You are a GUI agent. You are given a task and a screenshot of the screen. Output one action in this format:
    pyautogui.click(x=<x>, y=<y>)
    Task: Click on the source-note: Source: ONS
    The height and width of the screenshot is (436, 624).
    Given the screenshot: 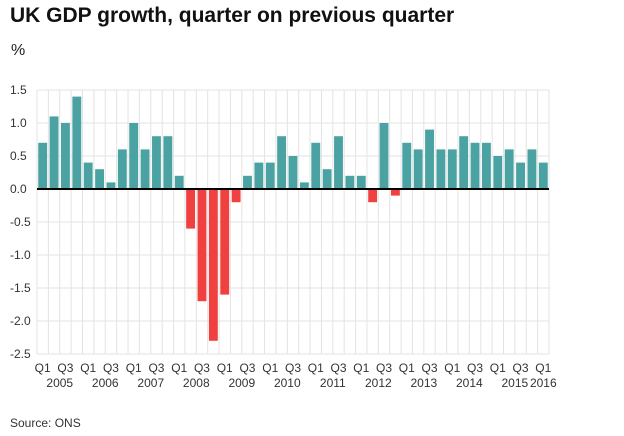 What is the action you would take?
    pyautogui.click(x=45, y=423)
    